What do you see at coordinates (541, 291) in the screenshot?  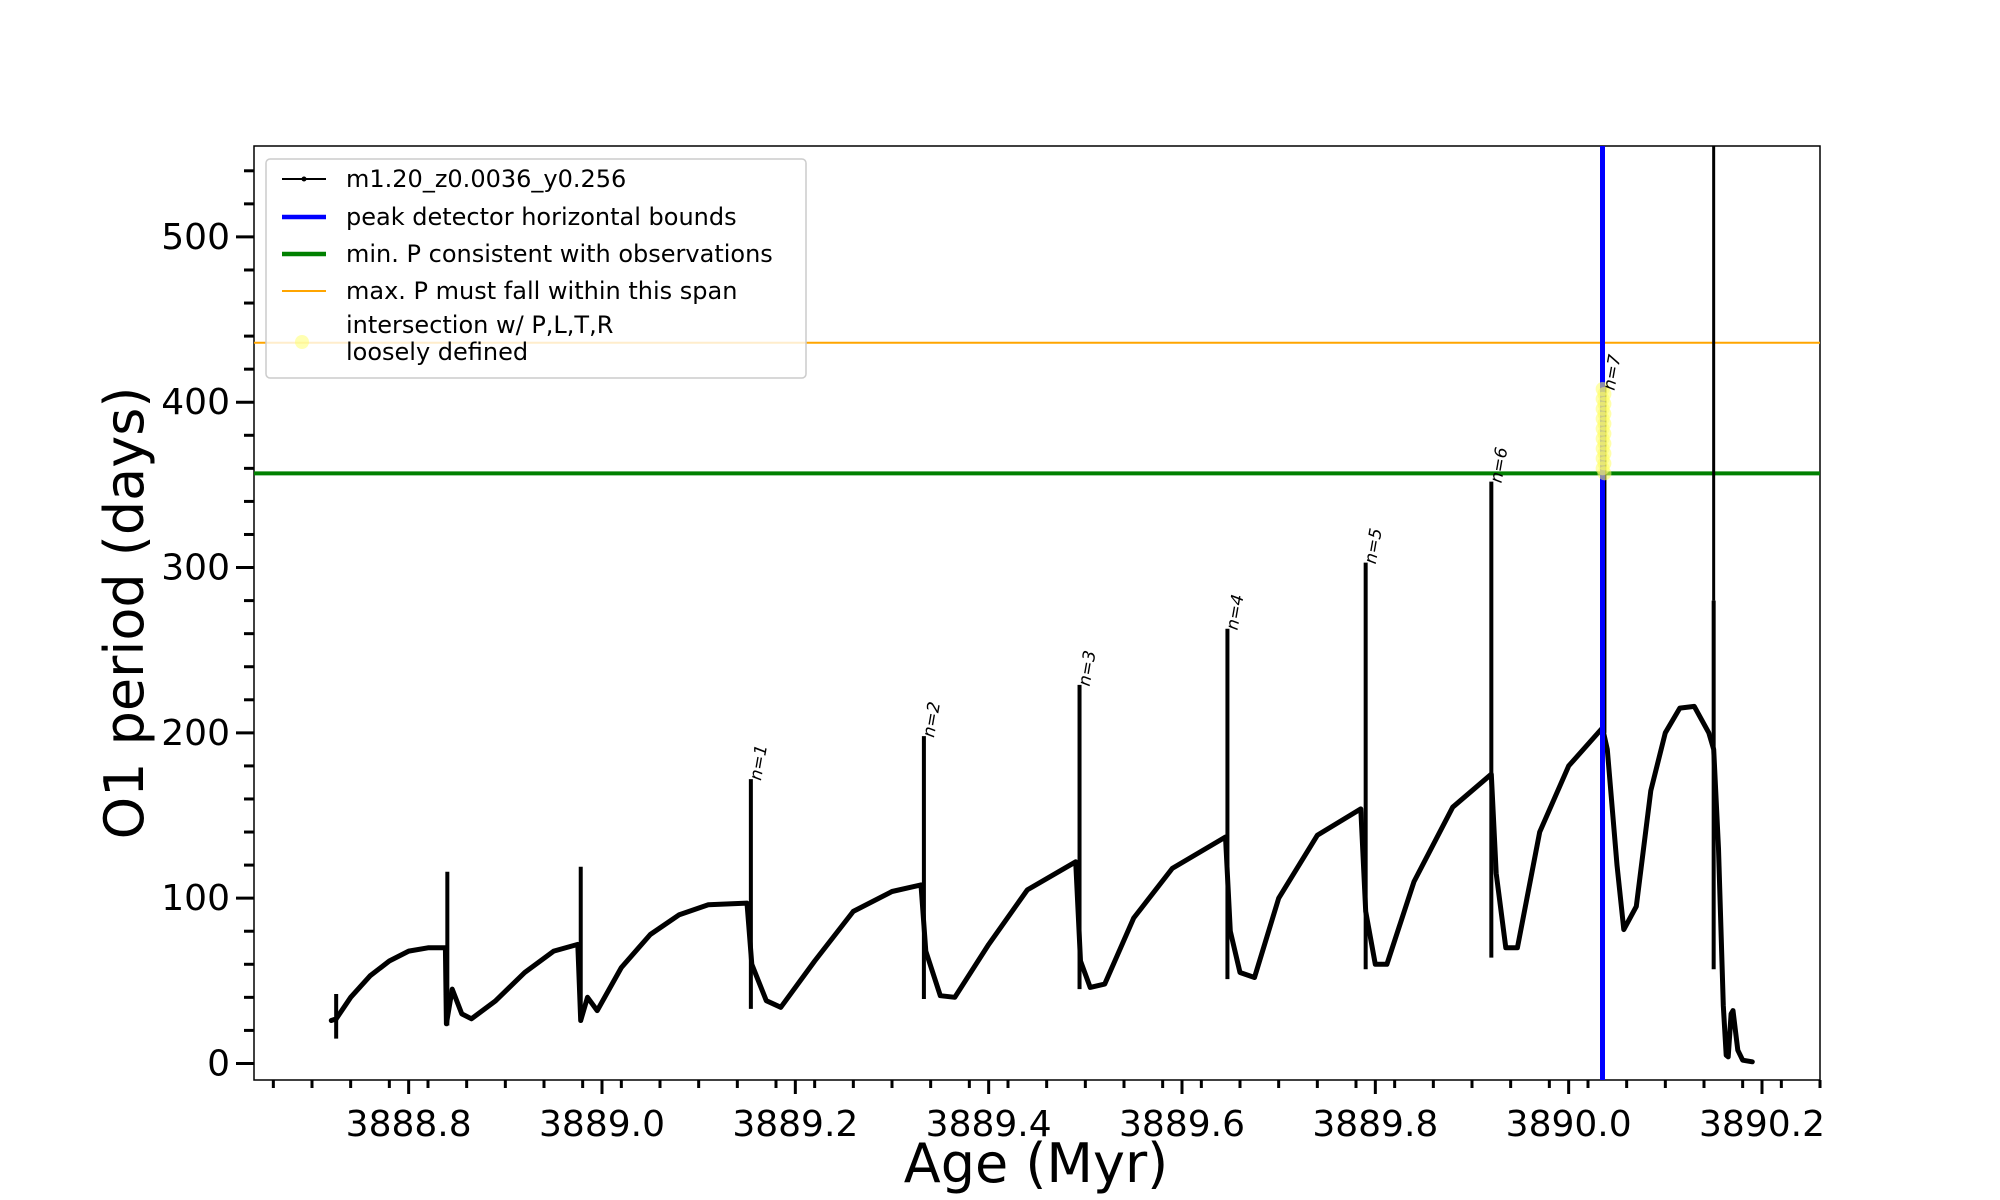 I see `legend-label: max. P must fall within this span` at bounding box center [541, 291].